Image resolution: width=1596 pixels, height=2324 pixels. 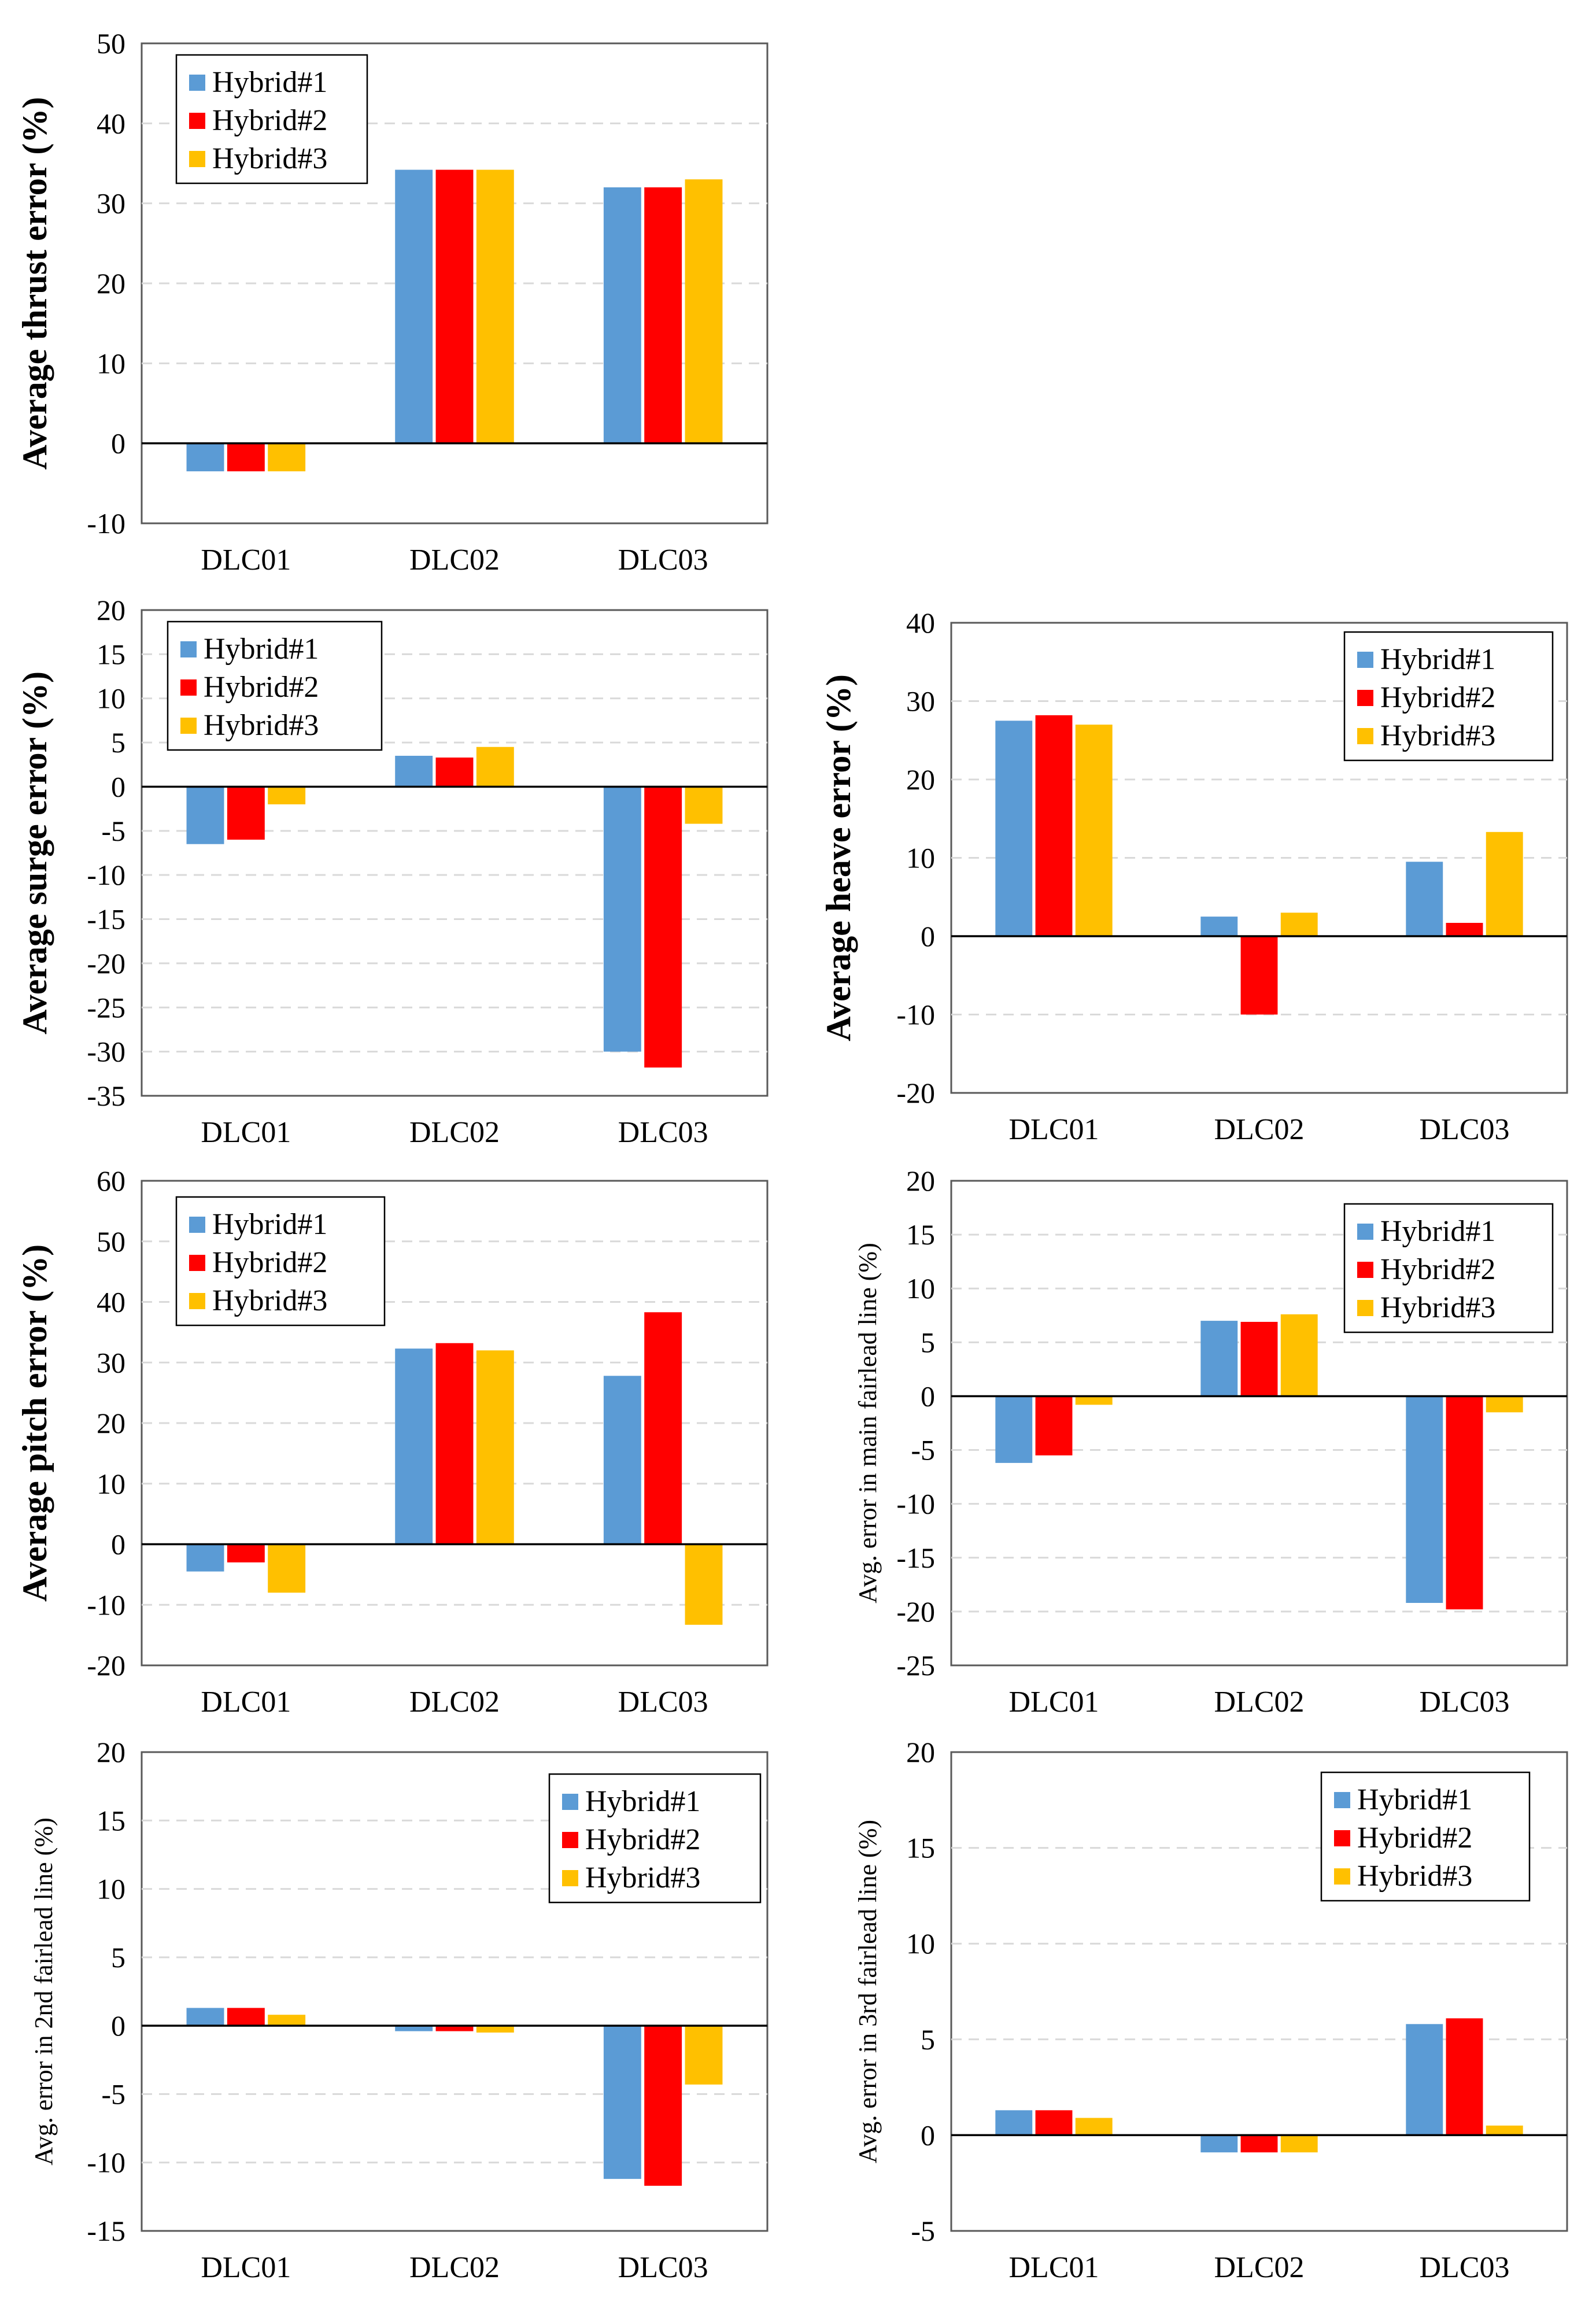 What do you see at coordinates (106, 875) in the screenshot?
I see `y-tick-label: -10` at bounding box center [106, 875].